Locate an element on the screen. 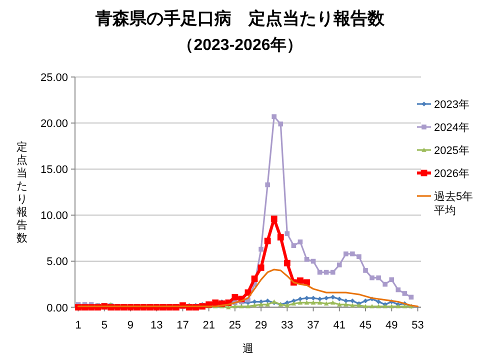 This screenshot has width=480, height=360. chart-title: 青森県の手足口病 定点当たり報告数 is located at coordinates (240, 18).